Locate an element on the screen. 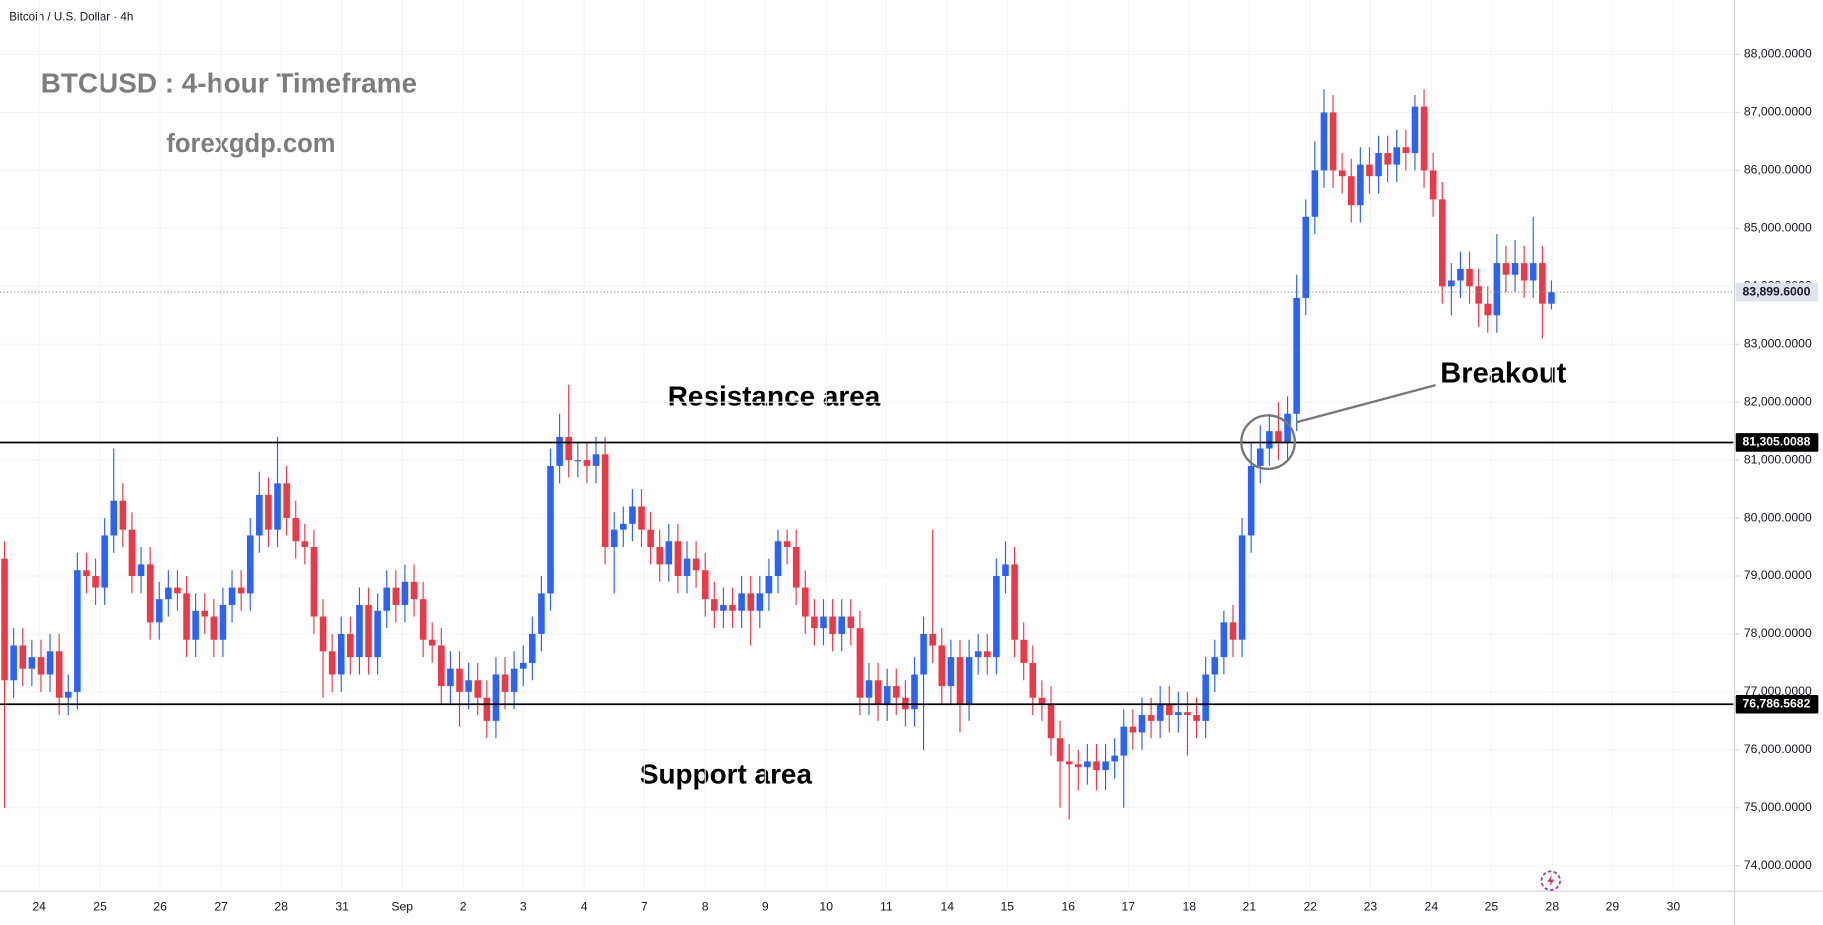 The height and width of the screenshot is (925, 1823). resistance-label: Resistance area is located at coordinates (774, 395).